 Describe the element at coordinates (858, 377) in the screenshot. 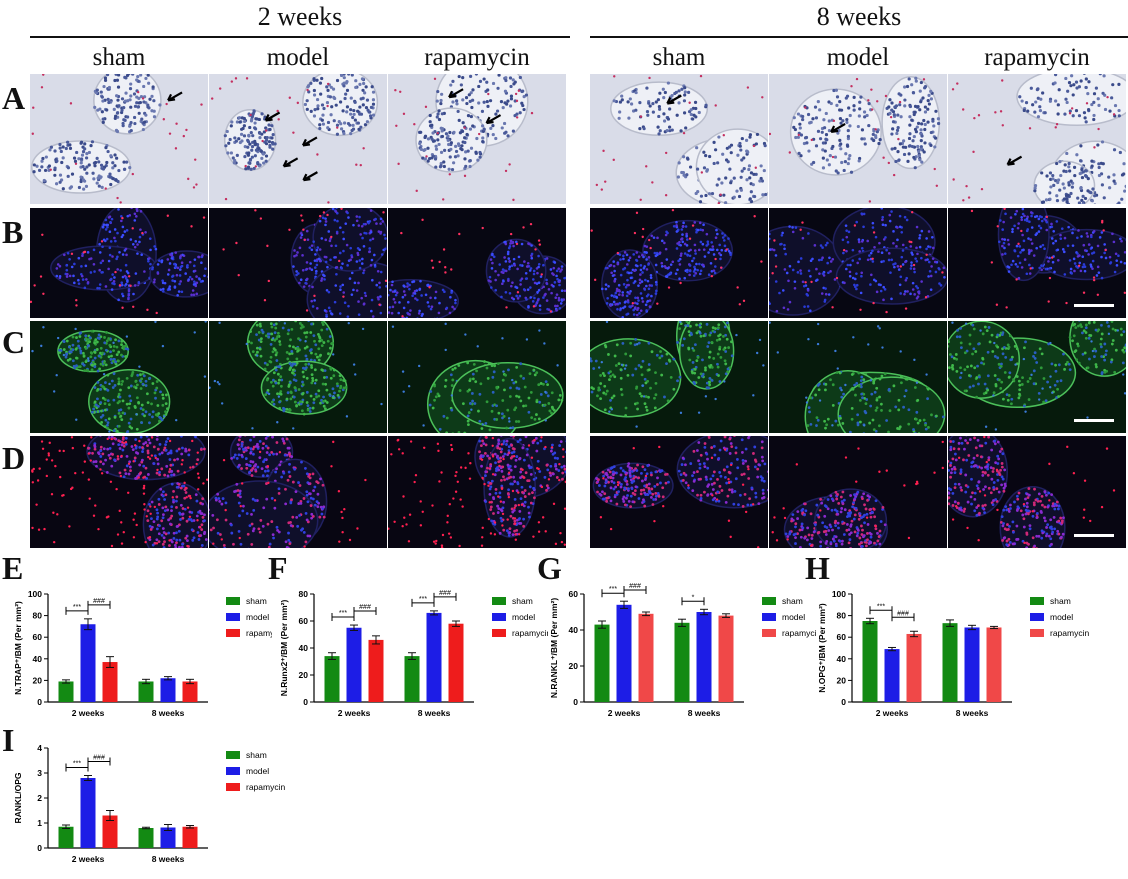

I see `micrograph-c-8w-model` at that location.